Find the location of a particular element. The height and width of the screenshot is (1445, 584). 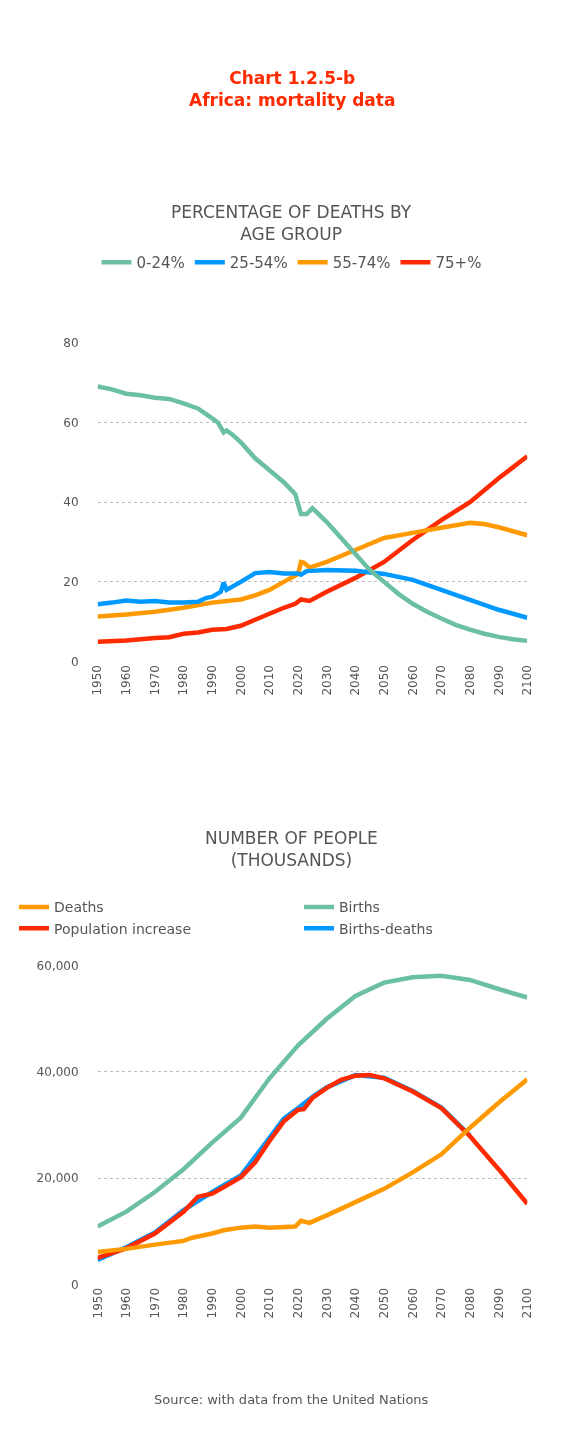

chart-title: Chart 1.2.5-b Africa: mortality data is located at coordinates (292, 89).